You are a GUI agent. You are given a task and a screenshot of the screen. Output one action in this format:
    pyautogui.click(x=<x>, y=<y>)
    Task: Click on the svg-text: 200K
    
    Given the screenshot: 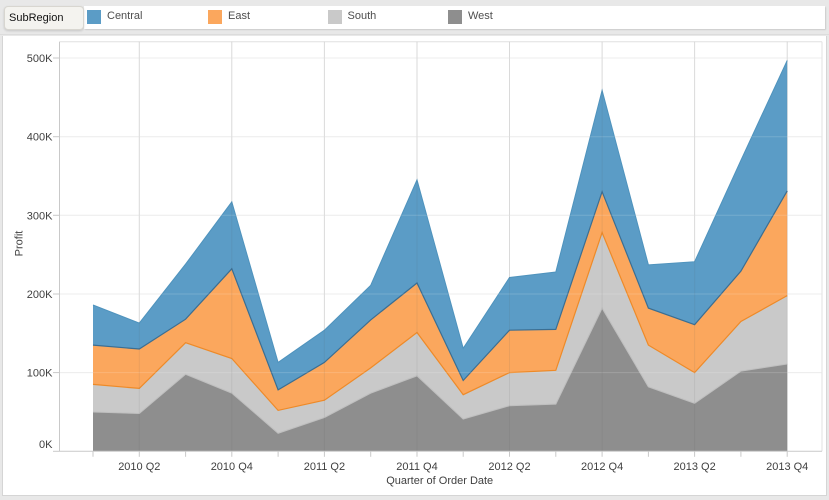 What is the action you would take?
    pyautogui.click(x=40, y=295)
    